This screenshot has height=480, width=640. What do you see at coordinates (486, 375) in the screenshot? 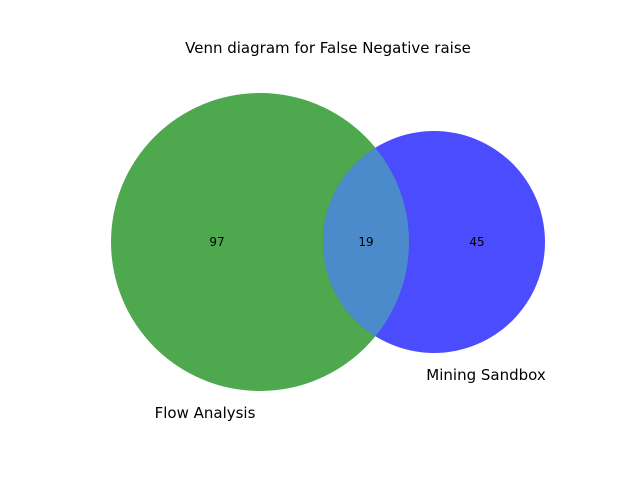
I see `set-label-mining-sandbox: Mining Sandbox` at bounding box center [486, 375].